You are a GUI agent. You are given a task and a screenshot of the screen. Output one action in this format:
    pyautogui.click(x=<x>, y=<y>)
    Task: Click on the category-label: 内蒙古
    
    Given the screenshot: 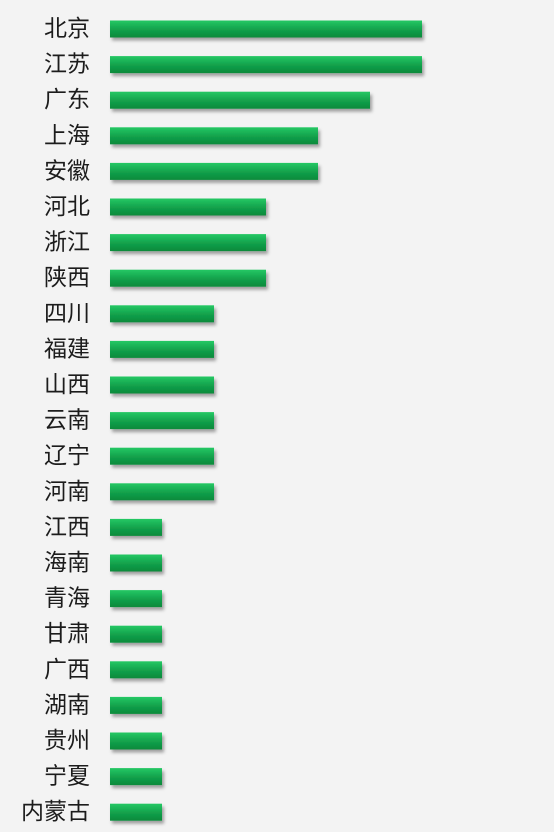 What is the action you would take?
    pyautogui.click(x=55, y=812)
    